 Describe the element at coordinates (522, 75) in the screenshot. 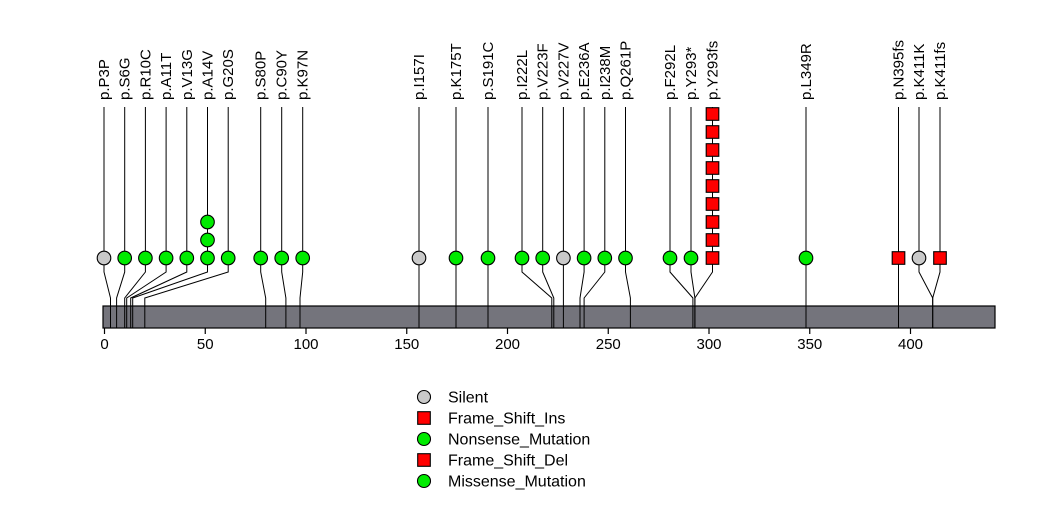

I see `mutation-label: p.I222L` at that location.